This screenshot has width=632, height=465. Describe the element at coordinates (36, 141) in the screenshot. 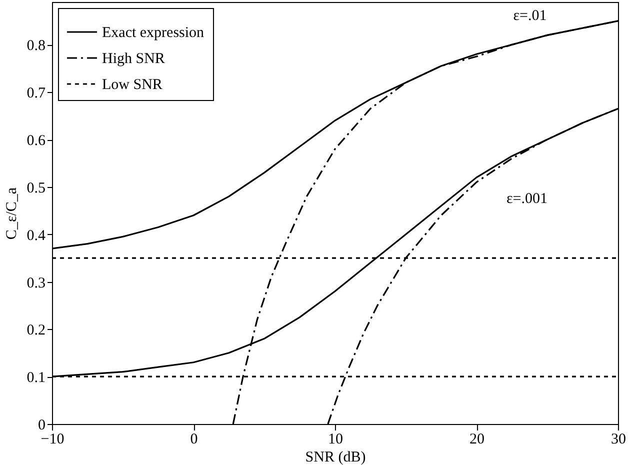

I see `y-tick-label: 0.6` at that location.